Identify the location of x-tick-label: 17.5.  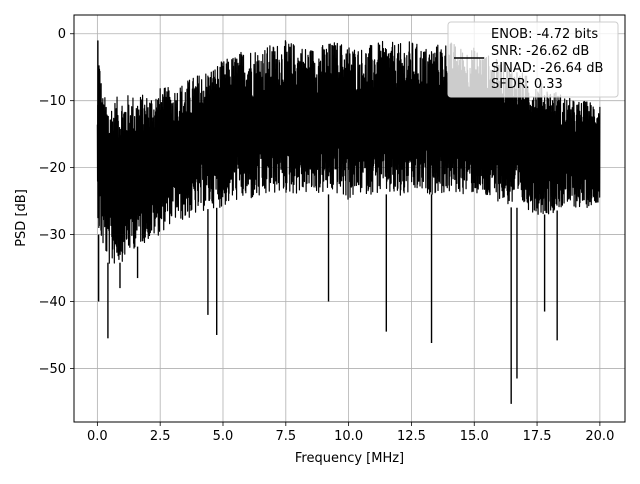
(537, 436).